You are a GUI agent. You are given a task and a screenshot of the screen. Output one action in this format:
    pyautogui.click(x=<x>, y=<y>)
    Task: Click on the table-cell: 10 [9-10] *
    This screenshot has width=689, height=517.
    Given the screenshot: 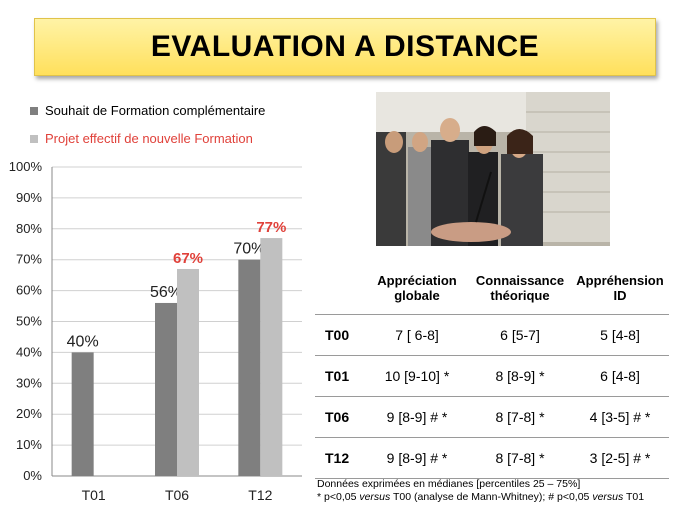 What is the action you would take?
    pyautogui.click(x=417, y=376)
    